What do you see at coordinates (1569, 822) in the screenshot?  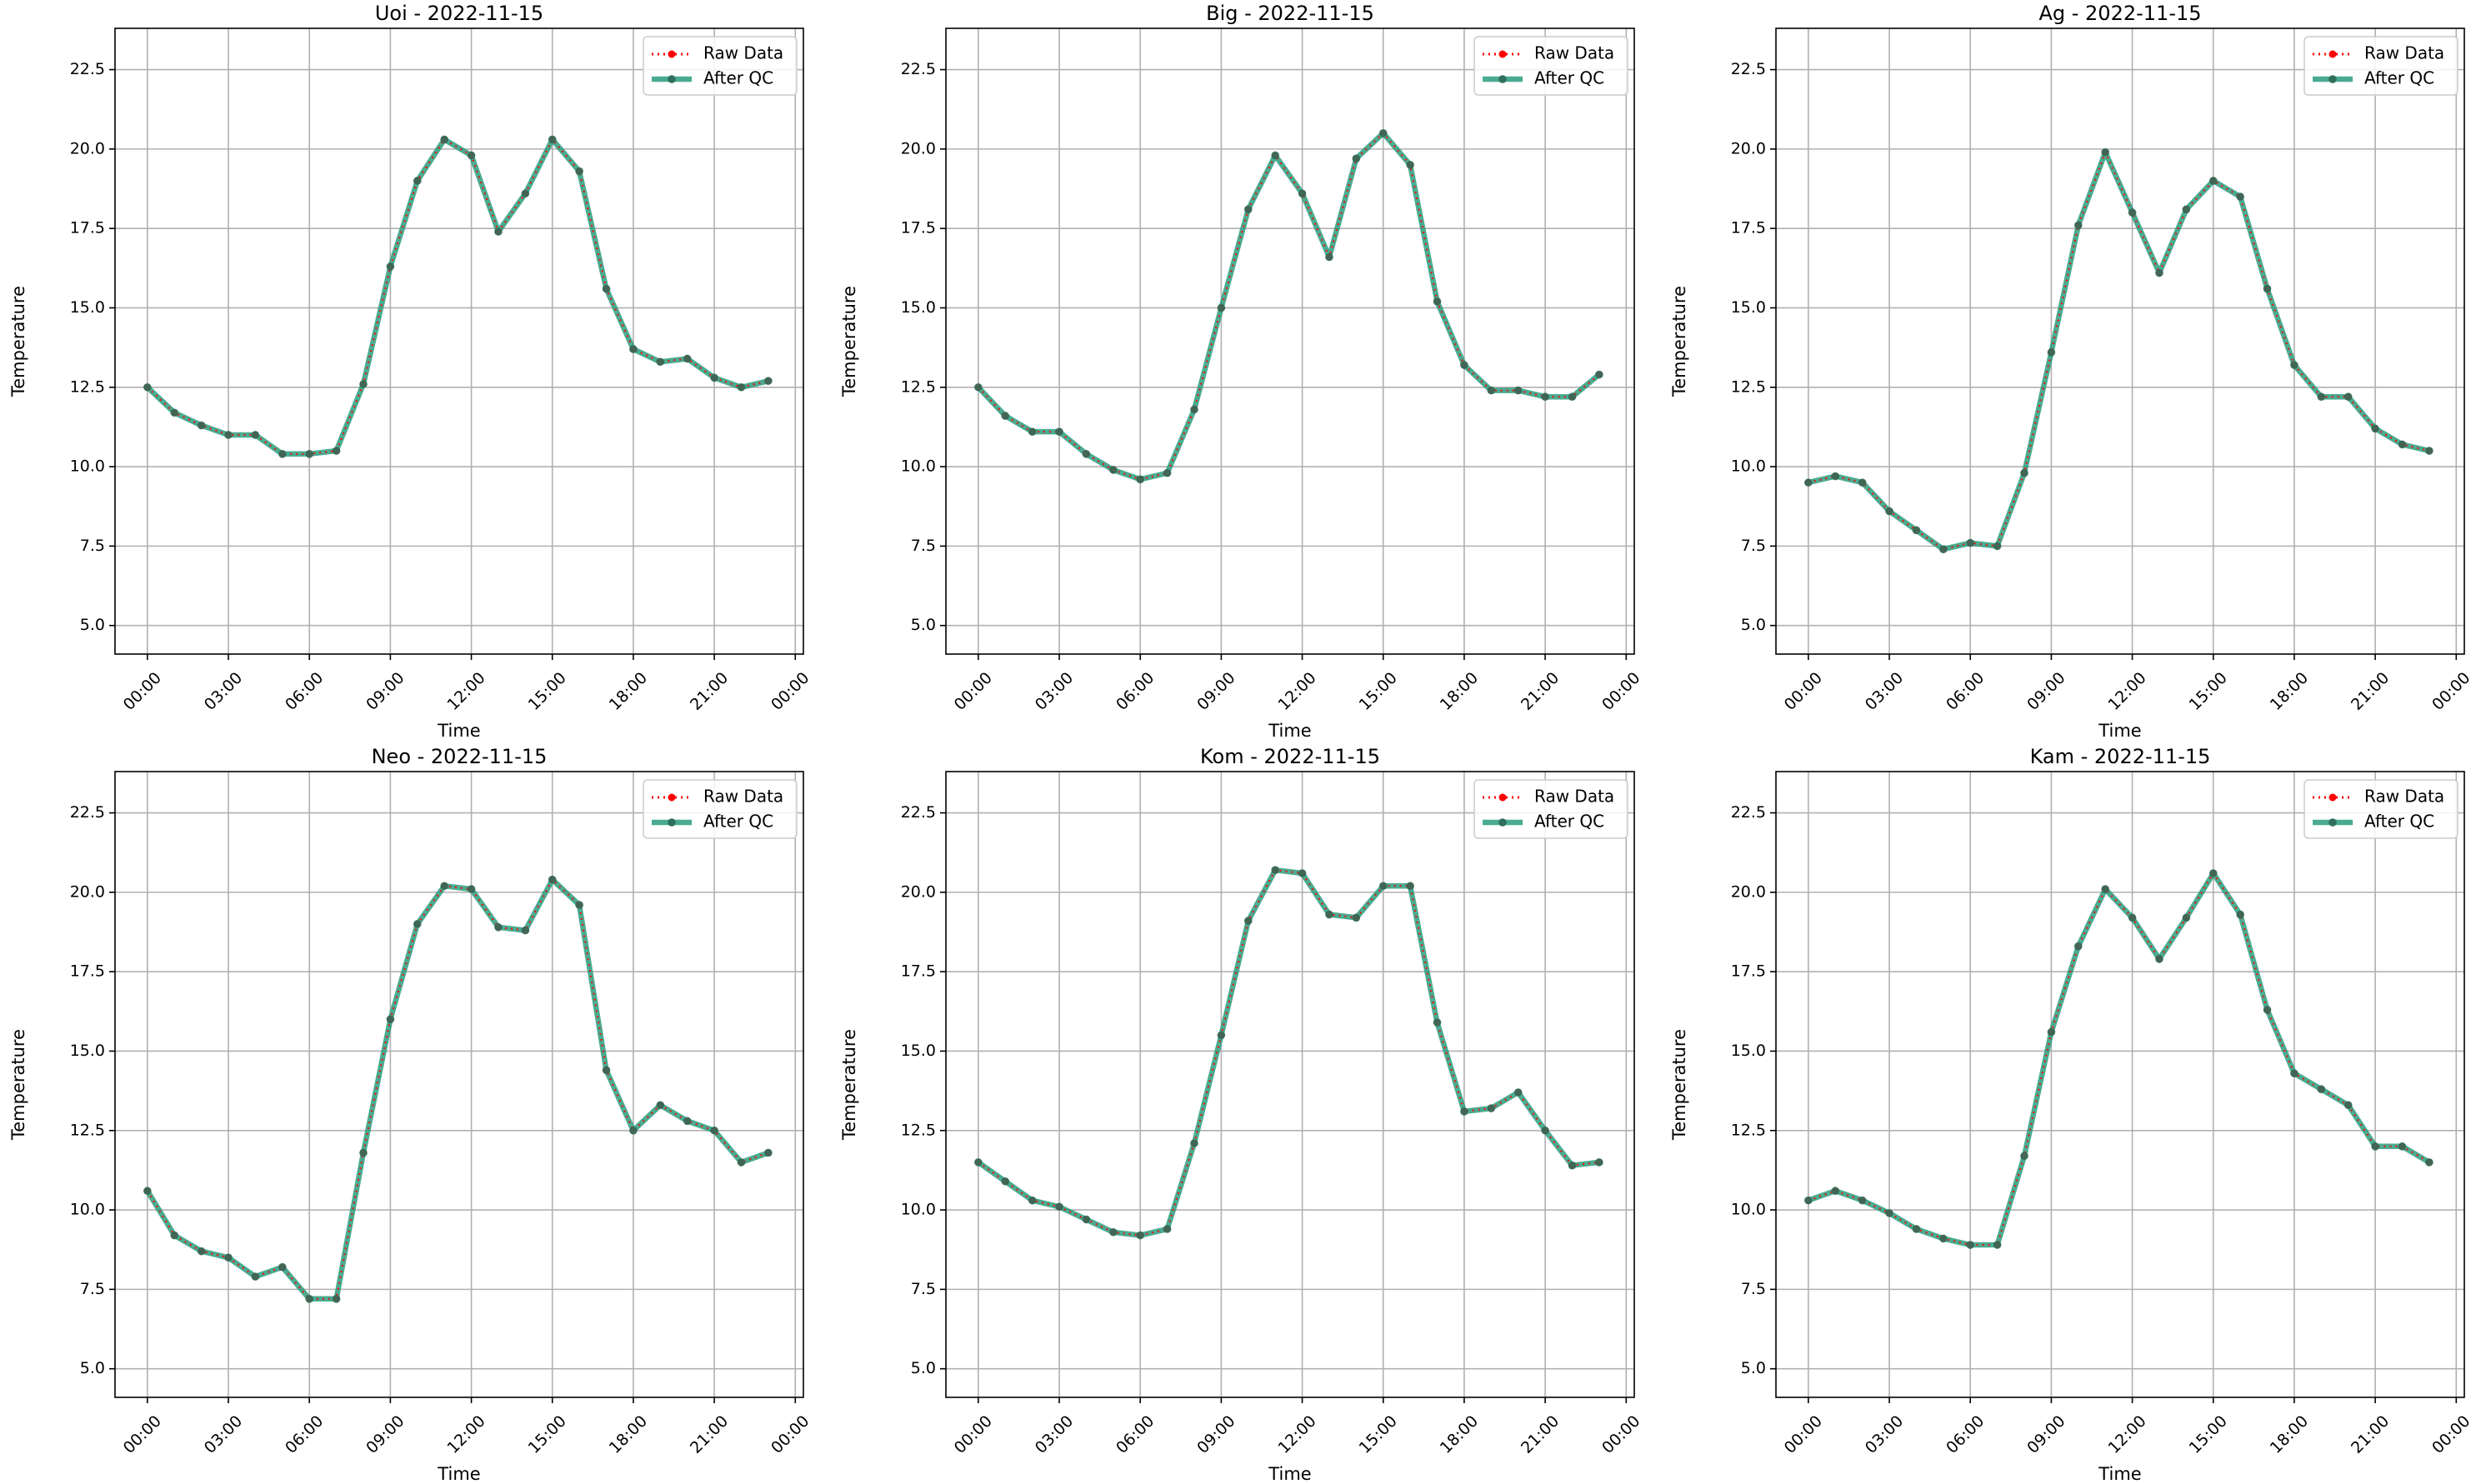 I see `legend-label-qc: After QC` at bounding box center [1569, 822].